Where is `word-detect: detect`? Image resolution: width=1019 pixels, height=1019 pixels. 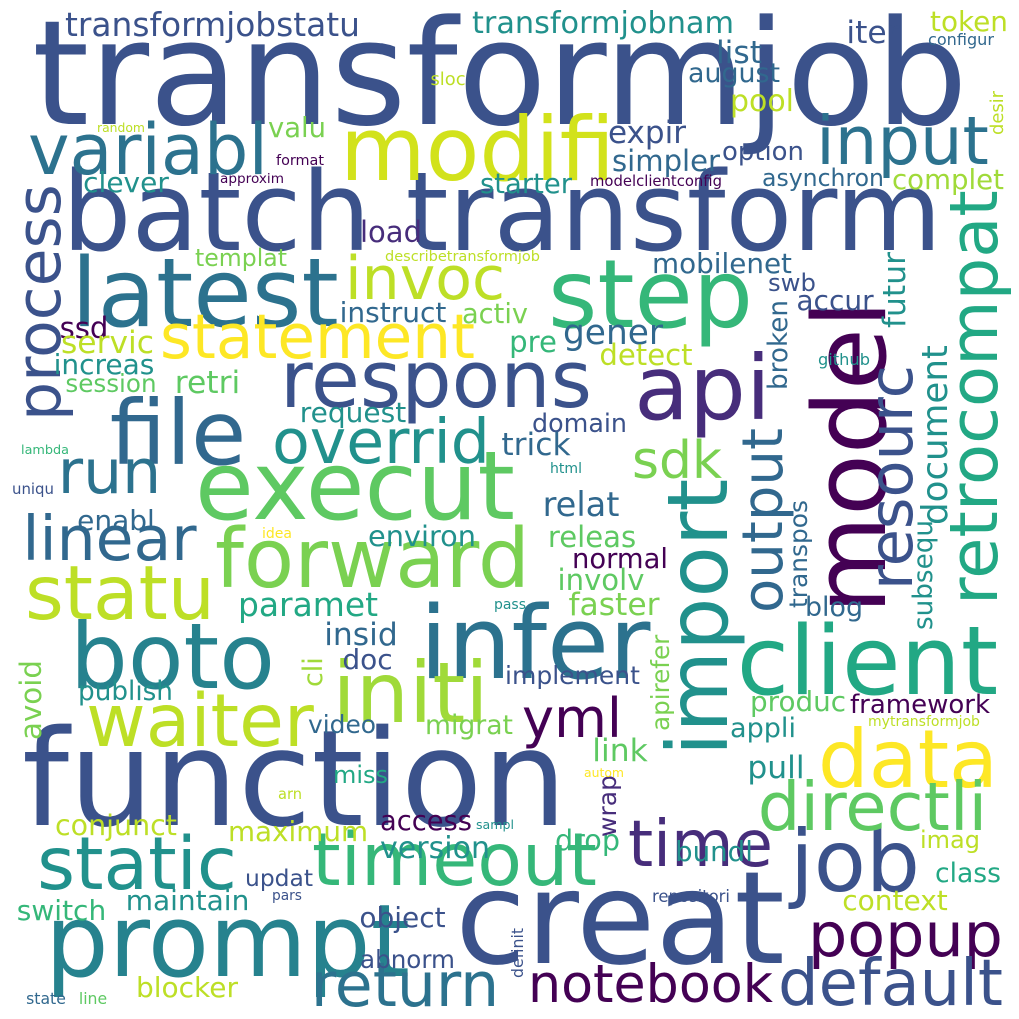
word-detect: detect is located at coordinates (646, 355).